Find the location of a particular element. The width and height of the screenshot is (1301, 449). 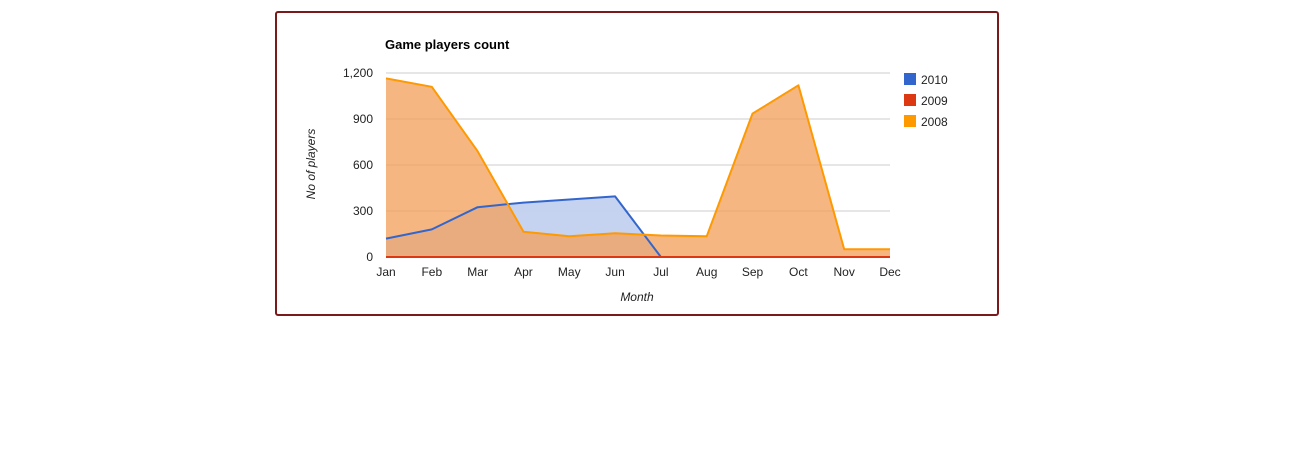

legend-label-2008: 2008 is located at coordinates (934, 122).